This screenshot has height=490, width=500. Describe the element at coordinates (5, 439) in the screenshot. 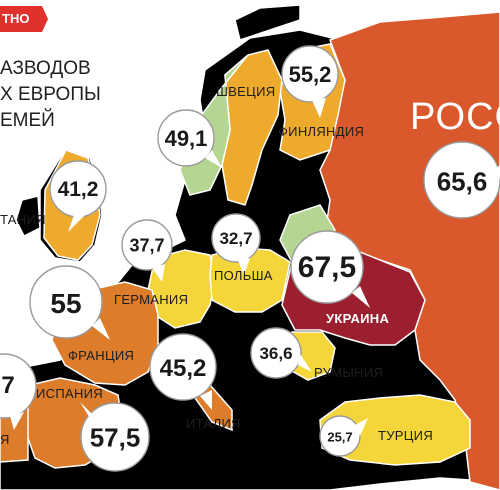

I see `label-portugal: Я` at that location.